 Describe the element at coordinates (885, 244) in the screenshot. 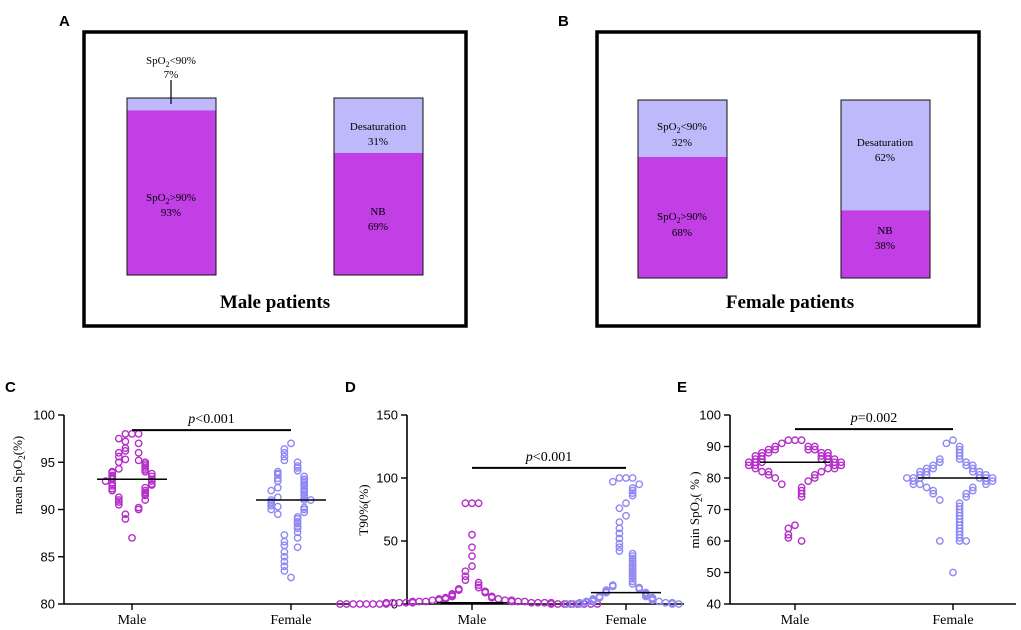

I see `panel-b-bar2-bottom-segment` at that location.